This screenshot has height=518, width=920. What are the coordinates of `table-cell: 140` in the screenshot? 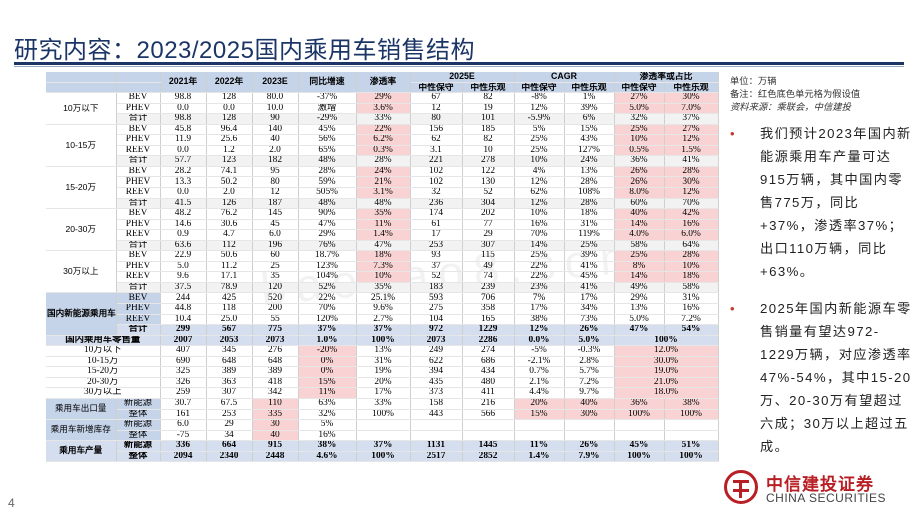 It's located at (275, 129).